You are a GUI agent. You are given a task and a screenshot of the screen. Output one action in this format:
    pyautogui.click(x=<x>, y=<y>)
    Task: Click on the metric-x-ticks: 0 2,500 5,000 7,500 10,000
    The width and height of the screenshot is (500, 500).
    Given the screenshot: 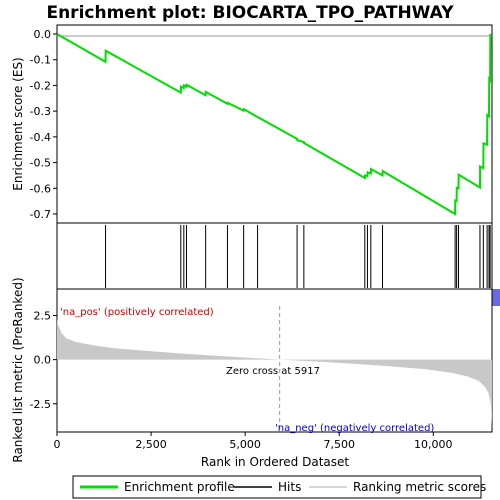 What is the action you would take?
    pyautogui.click(x=253, y=441)
    